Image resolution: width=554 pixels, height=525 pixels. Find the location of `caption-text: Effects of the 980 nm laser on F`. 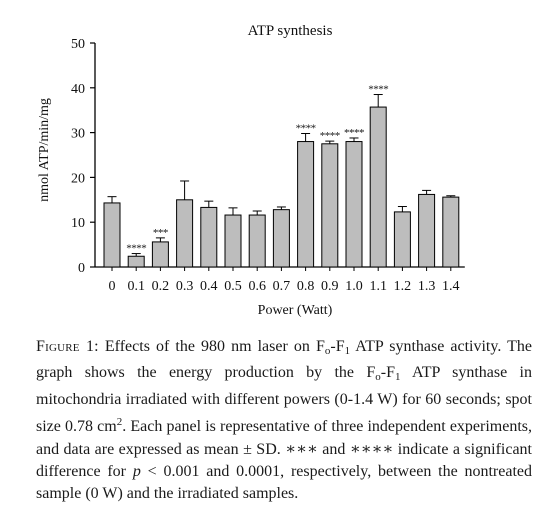

caption-text: Effects of the 980 nm laser on F is located at coordinates (214, 346).